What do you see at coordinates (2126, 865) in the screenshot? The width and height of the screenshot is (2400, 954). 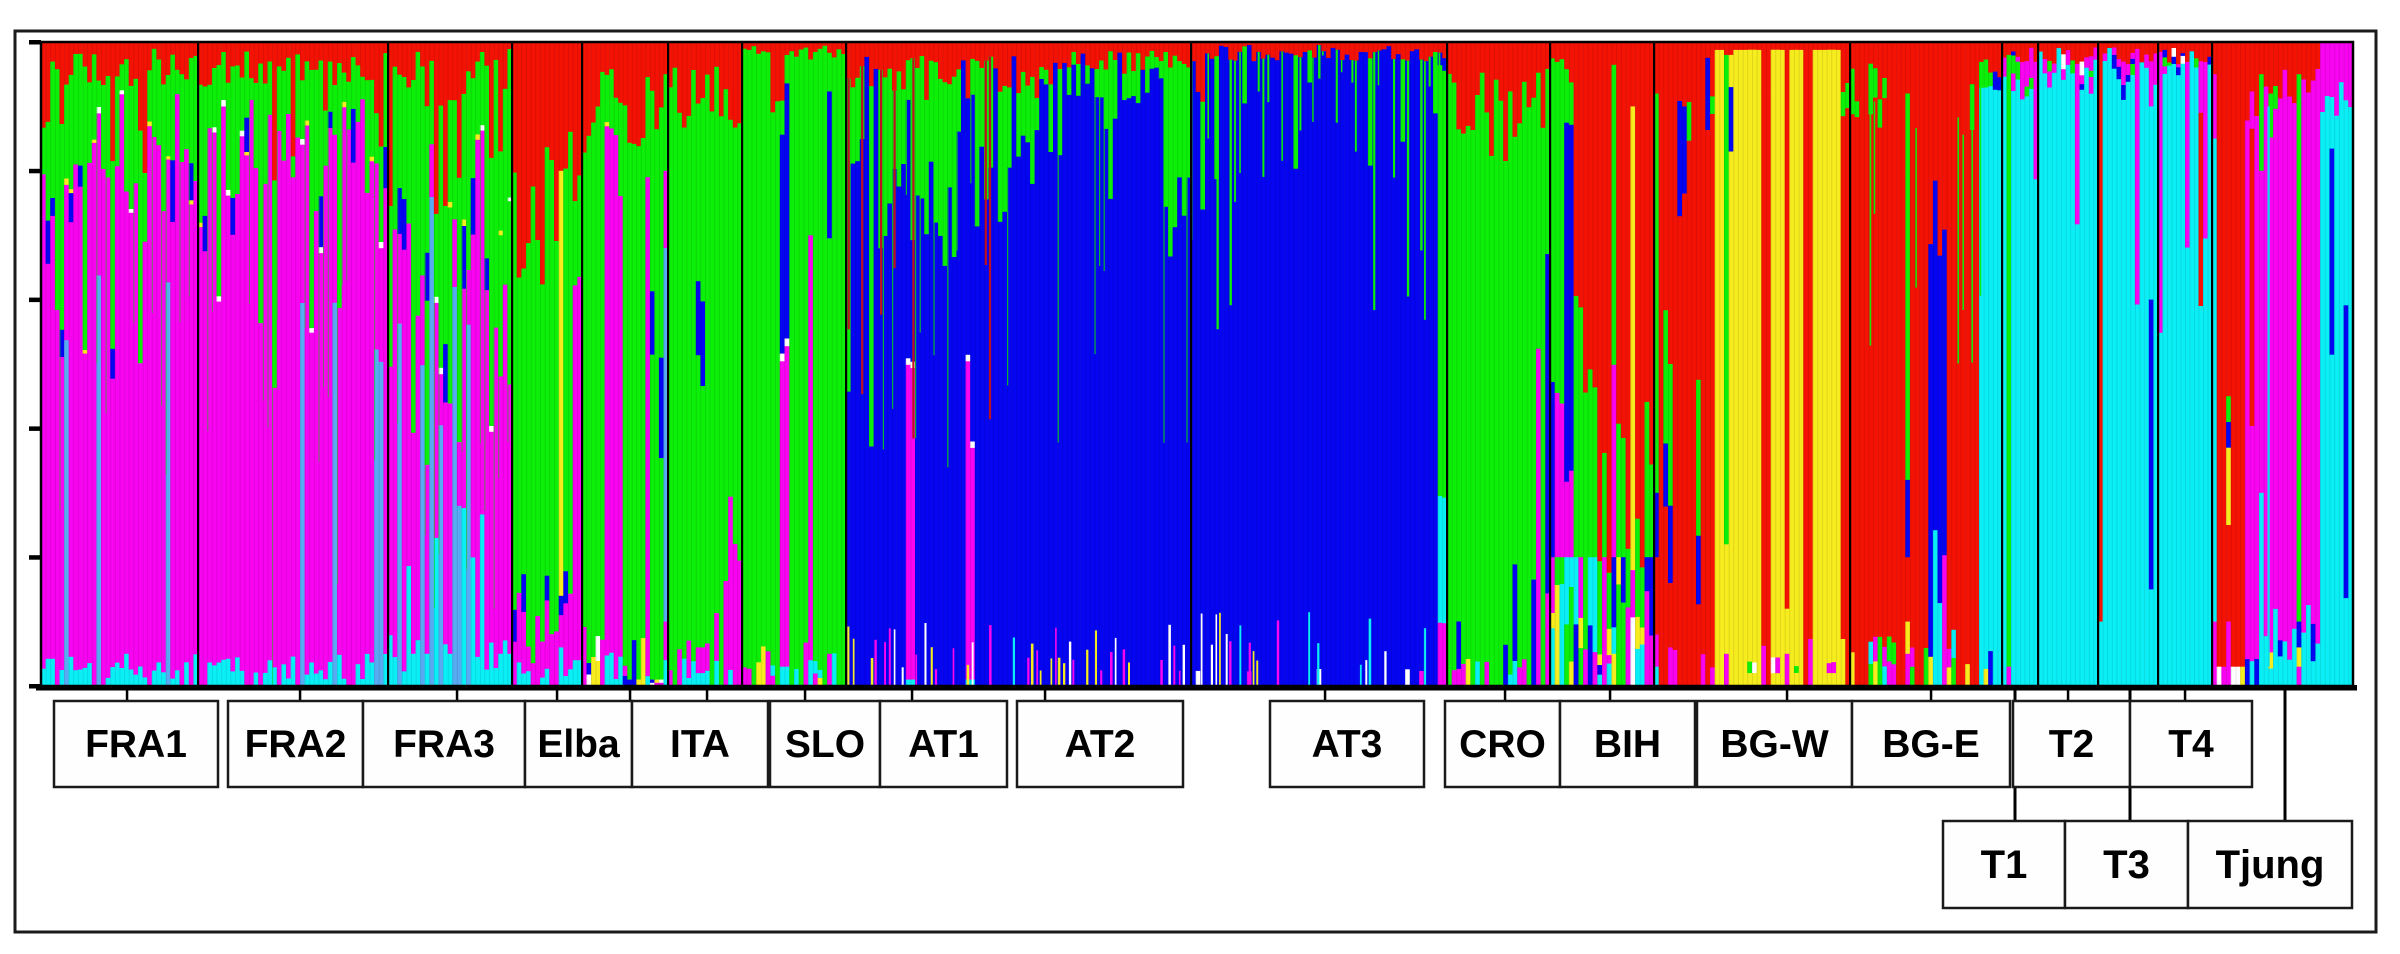 I see `svg-text: T3` at bounding box center [2126, 865].